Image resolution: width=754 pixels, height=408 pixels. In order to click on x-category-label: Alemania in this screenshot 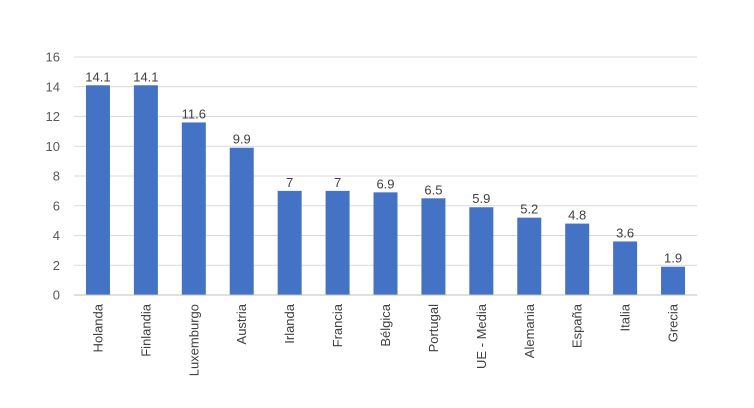, I will do `click(529, 330)`.